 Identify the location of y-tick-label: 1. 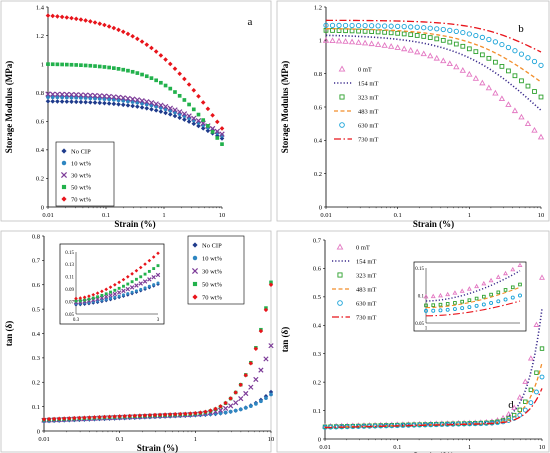
(320, 41).